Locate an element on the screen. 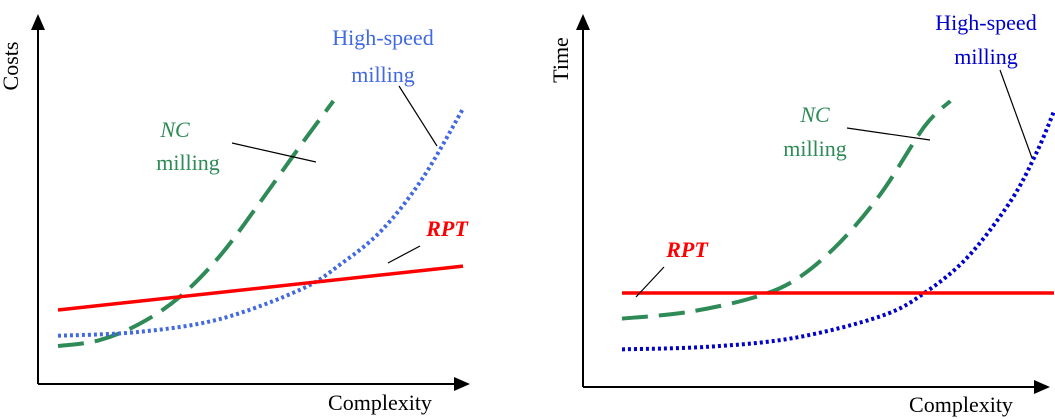 This screenshot has width=1055, height=419. y-axis-label: Costs is located at coordinates (11, 66).